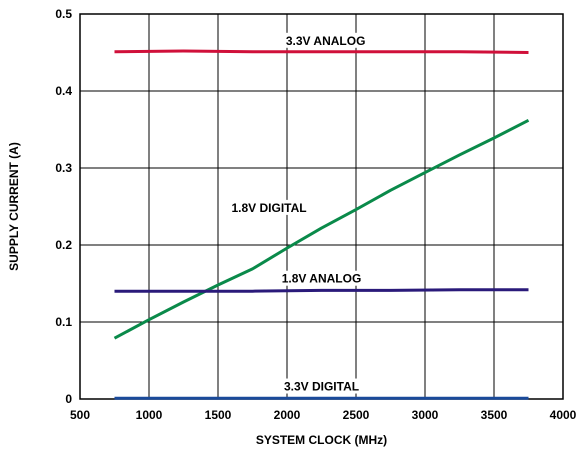 This screenshot has width=578, height=452. What do you see at coordinates (63, 322) in the screenshot?
I see `y-tick-label: 0.1` at bounding box center [63, 322].